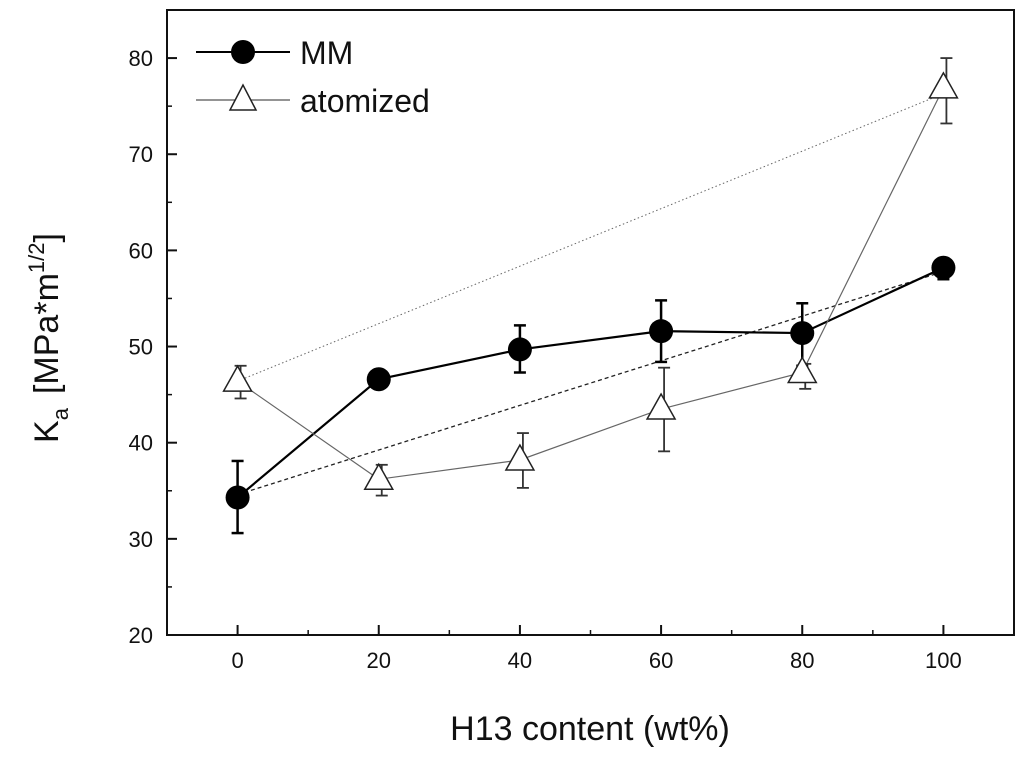 The height and width of the screenshot is (757, 1024). Describe the element at coordinates (36, 258) in the screenshot. I see `y-axis-title-superscript: 1/2` at that location.